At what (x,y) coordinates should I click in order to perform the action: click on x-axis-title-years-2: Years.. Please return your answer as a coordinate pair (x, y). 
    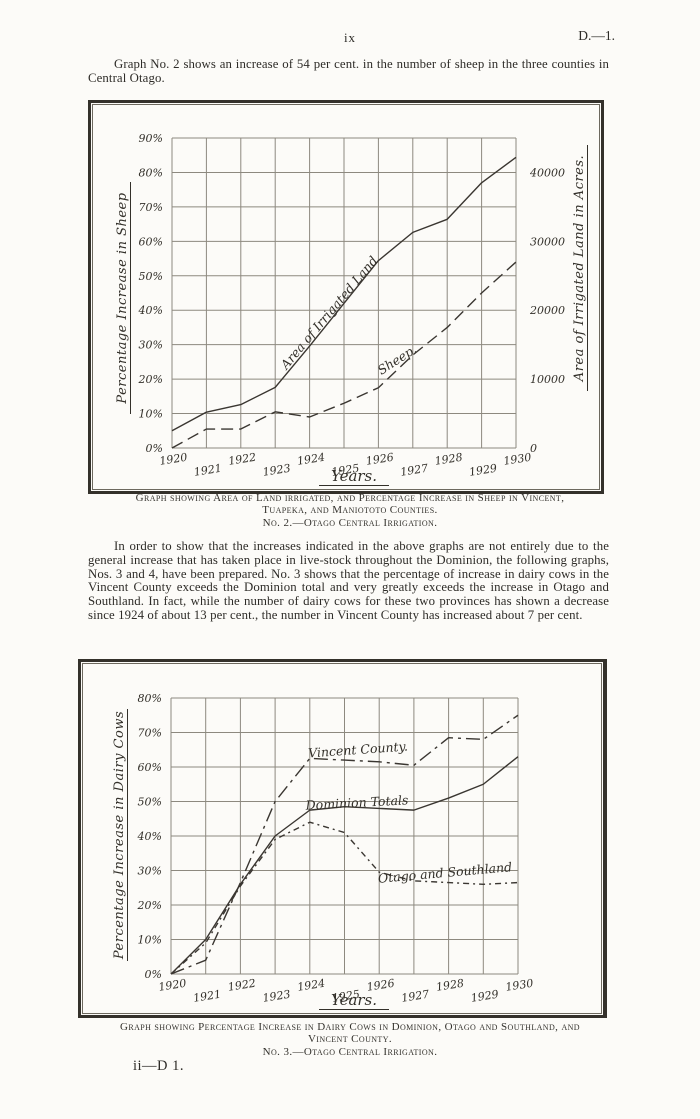
    Looking at the image, I should click on (354, 1000).